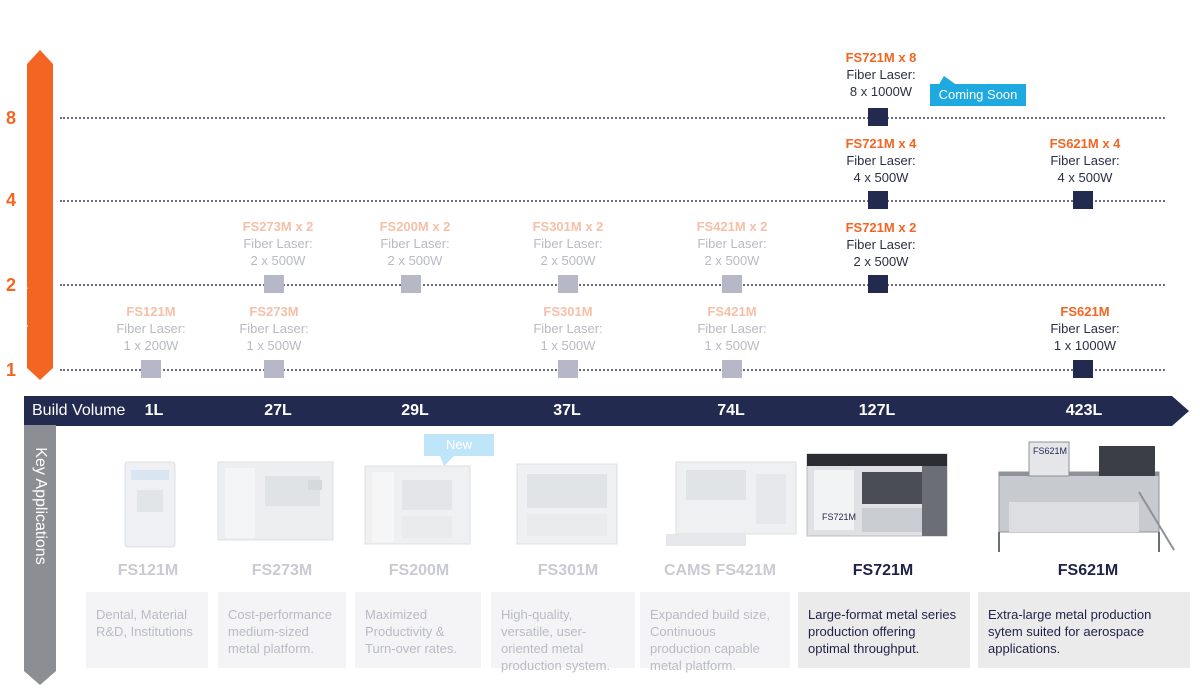 The width and height of the screenshot is (1200, 700). I want to click on node-fs721m-x4, so click(878, 200).